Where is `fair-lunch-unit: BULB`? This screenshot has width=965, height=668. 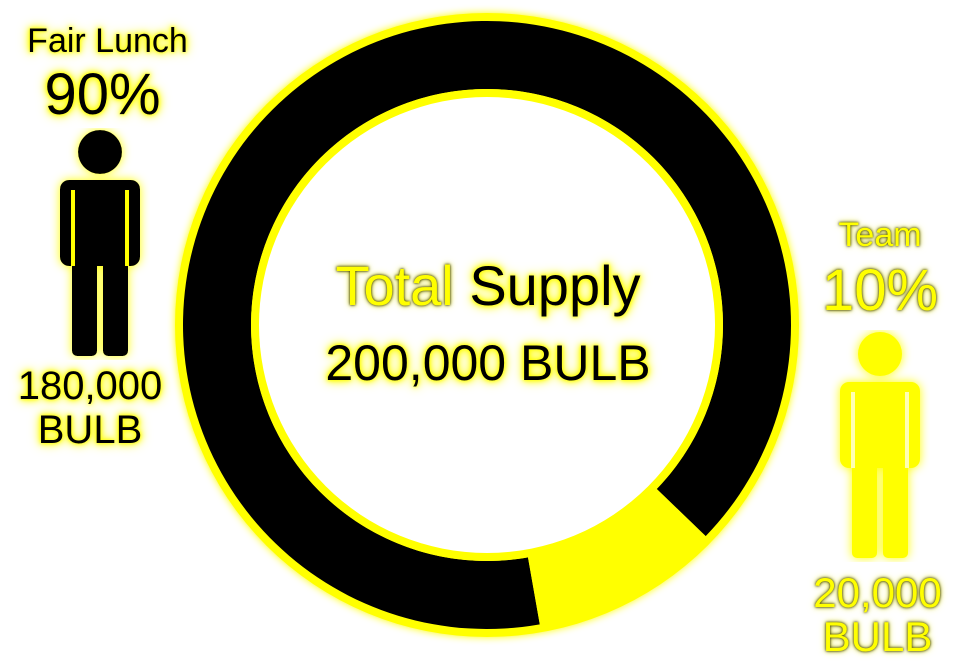 fair-lunch-unit: BULB is located at coordinates (90, 430).